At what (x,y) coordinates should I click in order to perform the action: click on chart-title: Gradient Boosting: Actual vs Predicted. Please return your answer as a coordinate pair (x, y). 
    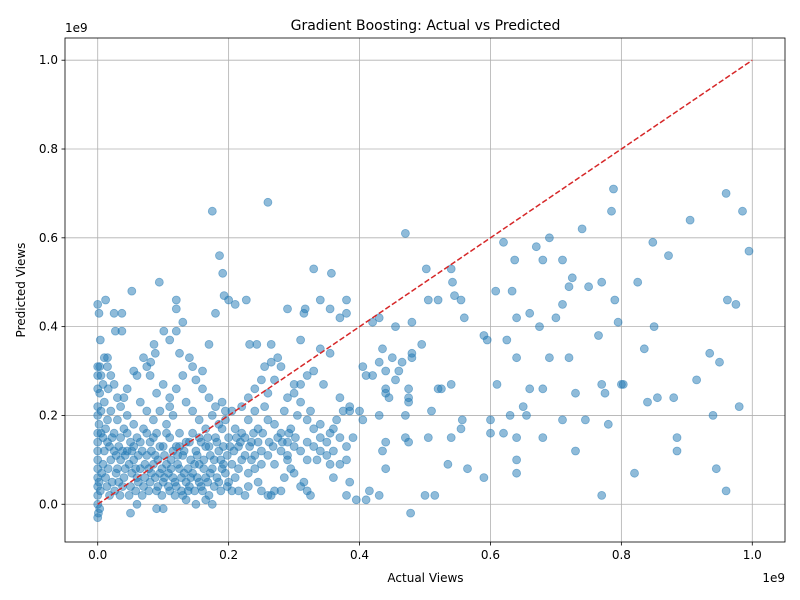
    Looking at the image, I should click on (426, 26).